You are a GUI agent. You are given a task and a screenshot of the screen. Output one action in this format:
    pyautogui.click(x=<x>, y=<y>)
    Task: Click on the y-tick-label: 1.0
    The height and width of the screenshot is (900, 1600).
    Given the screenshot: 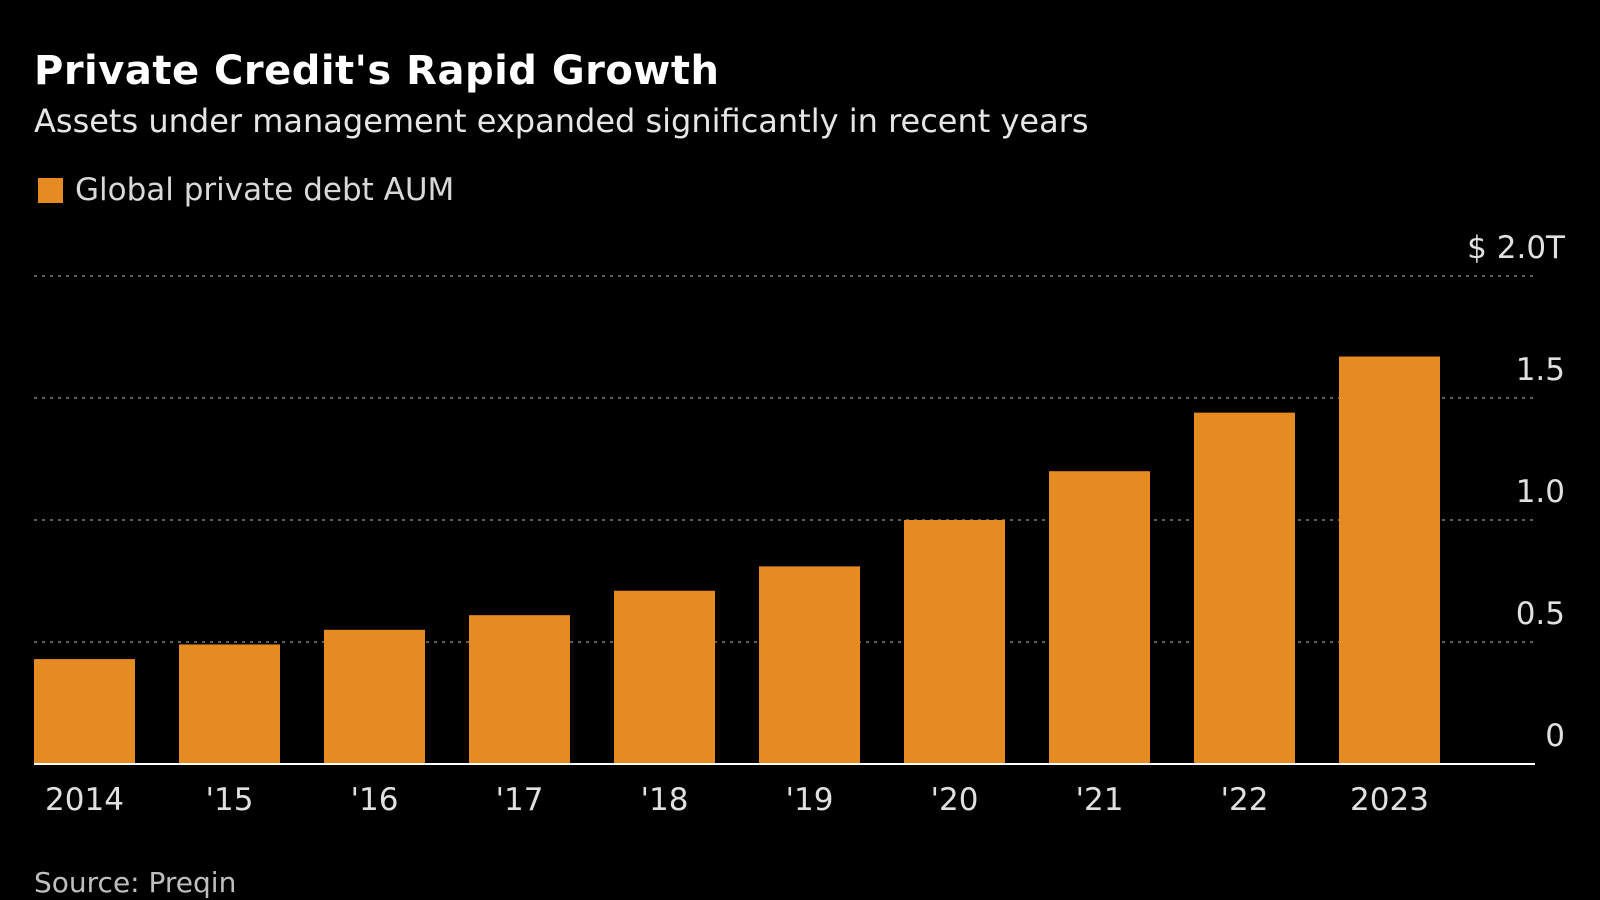 What is the action you would take?
    pyautogui.click(x=1540, y=492)
    